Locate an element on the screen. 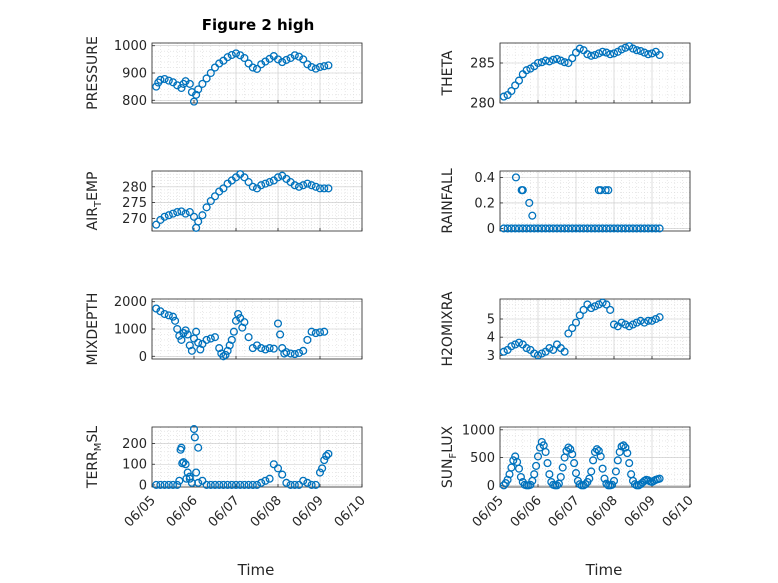  y-tick-label: 0 is located at coordinates (143, 485).